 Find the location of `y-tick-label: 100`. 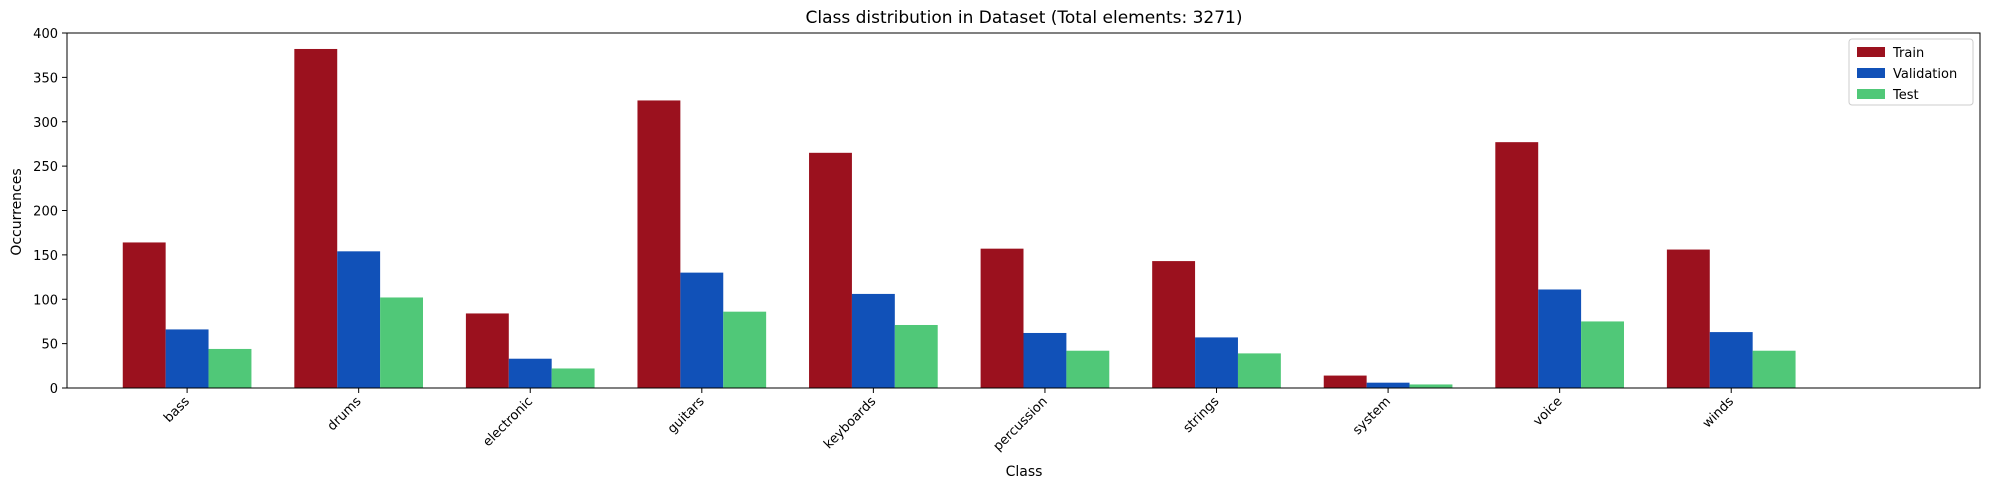

y-tick-label: 100 is located at coordinates (45, 300).